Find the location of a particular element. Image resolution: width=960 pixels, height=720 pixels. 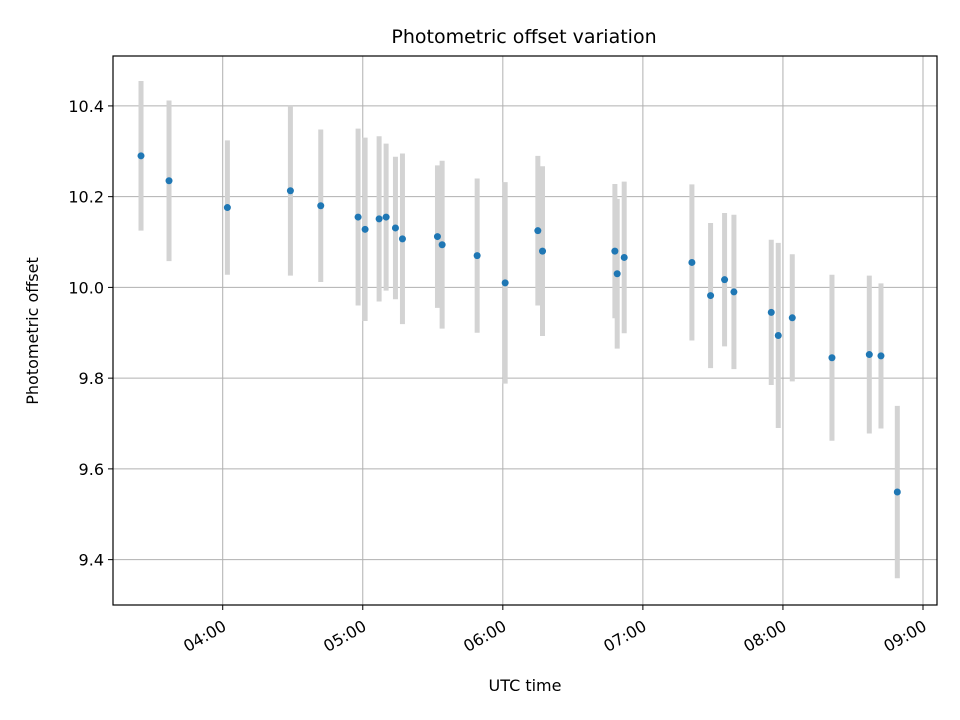

y-tick-label: 9.6 is located at coordinates (91, 469).